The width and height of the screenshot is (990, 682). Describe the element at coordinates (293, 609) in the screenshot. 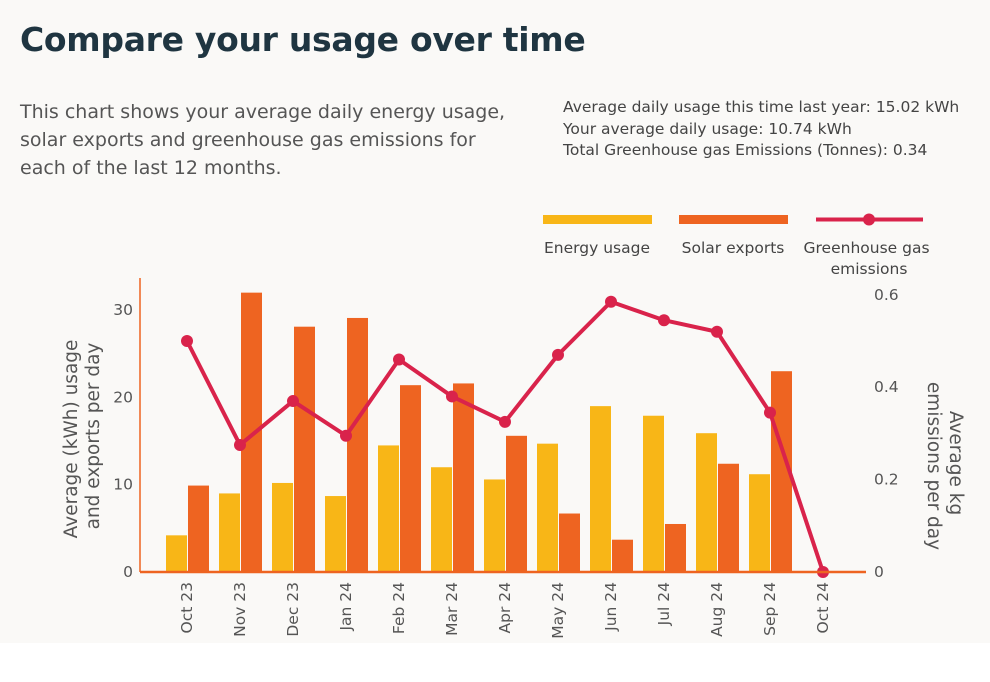

I see `x-tick-label: Dec 23` at that location.